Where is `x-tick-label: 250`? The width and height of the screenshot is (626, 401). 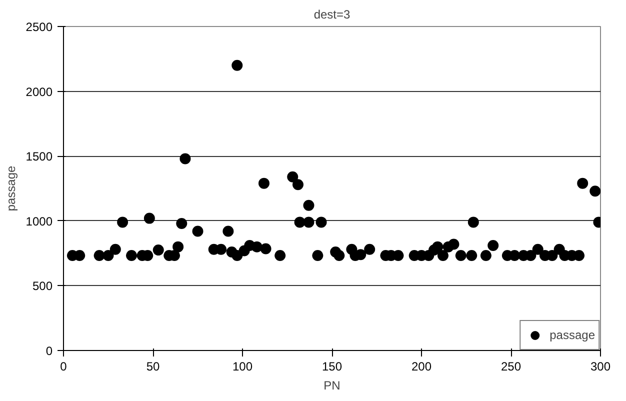 x-tick-label: 250 is located at coordinates (511, 367).